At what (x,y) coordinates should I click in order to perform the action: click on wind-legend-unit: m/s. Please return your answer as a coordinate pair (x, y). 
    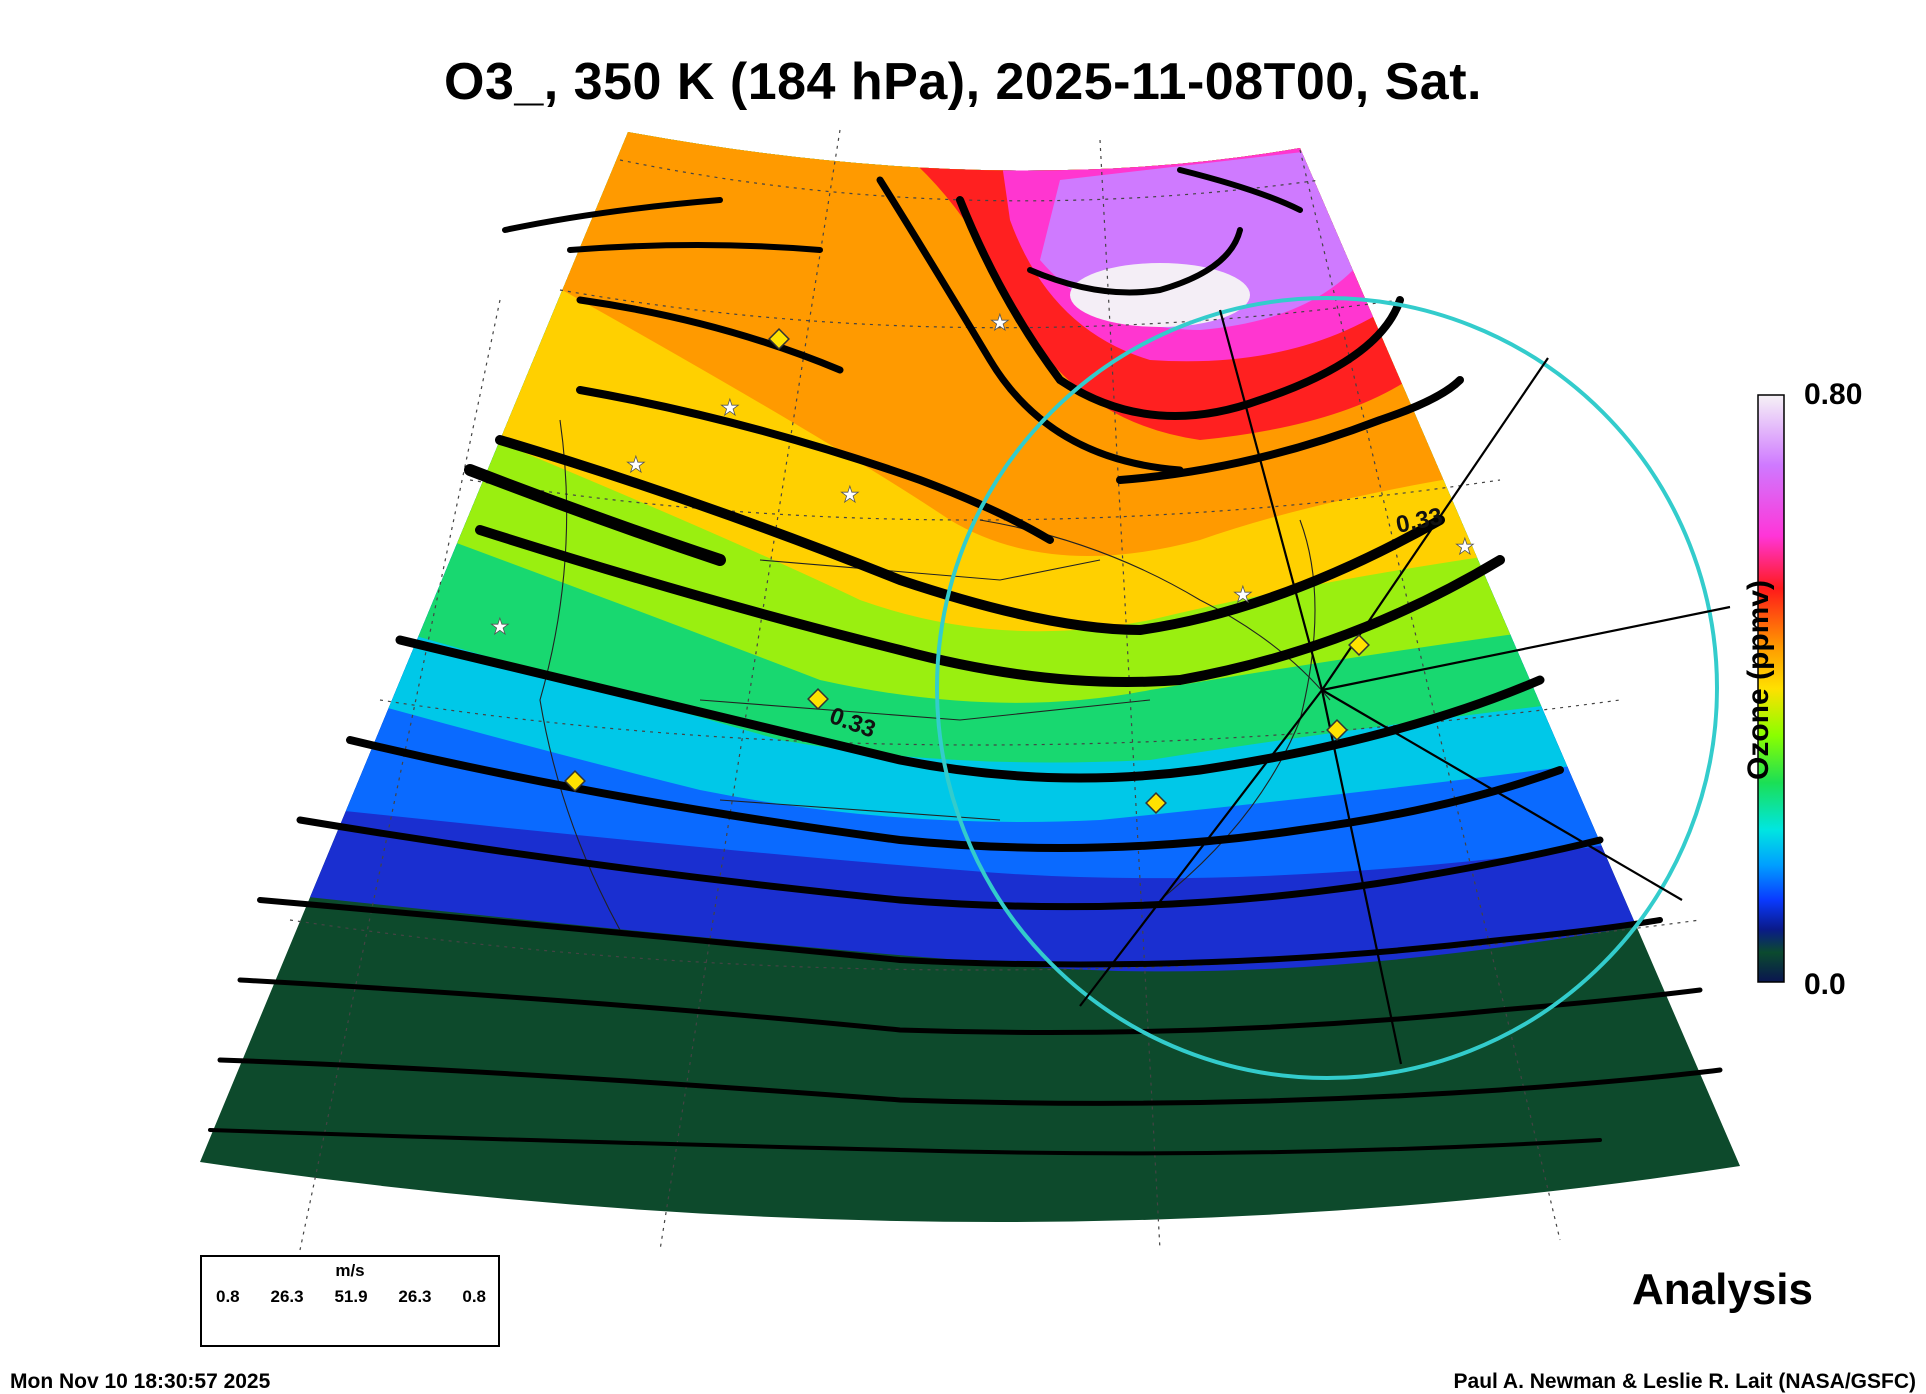
    Looking at the image, I should click on (350, 1270).